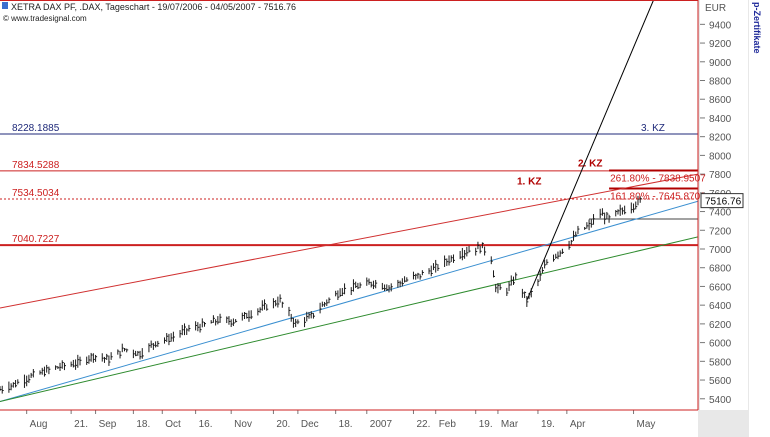  I want to click on x-tick-label: 16., so click(206, 424).